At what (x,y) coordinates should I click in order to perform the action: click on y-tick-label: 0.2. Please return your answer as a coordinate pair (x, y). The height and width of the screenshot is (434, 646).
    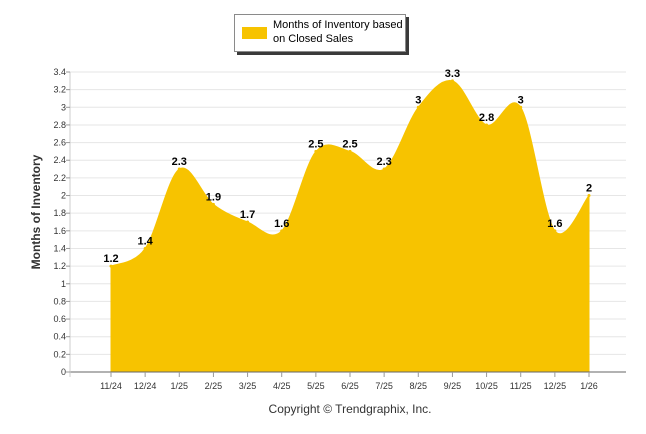
    Looking at the image, I should click on (59, 354).